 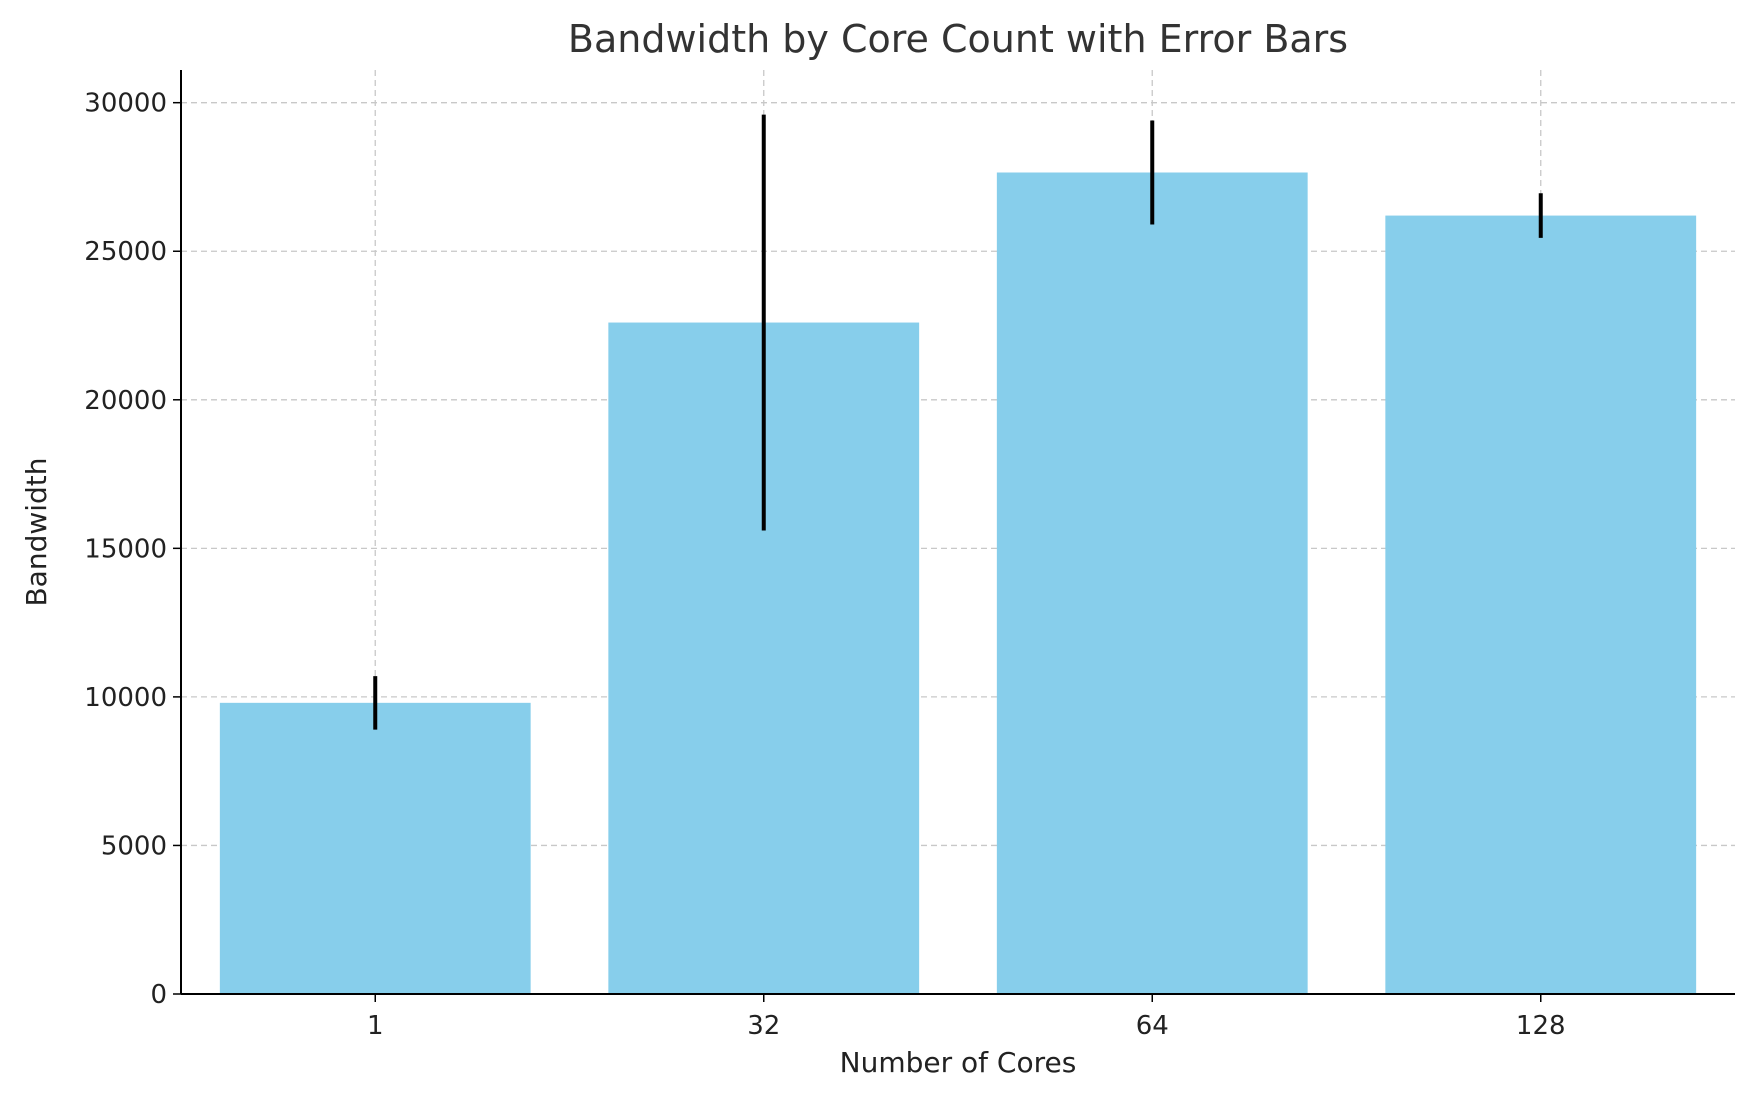 I want to click on y-tick-label: 10000, so click(x=125, y=698).